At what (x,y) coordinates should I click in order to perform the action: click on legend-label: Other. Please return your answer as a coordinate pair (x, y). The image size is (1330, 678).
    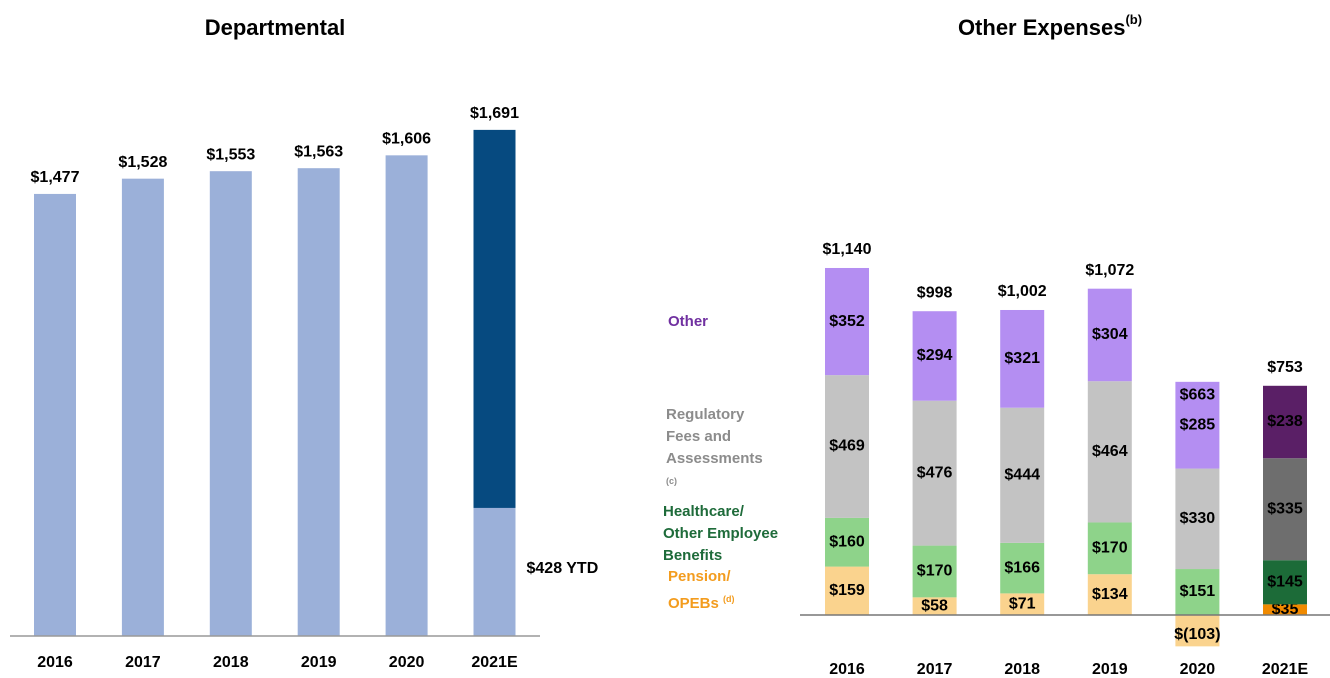
    Looking at the image, I should click on (688, 321).